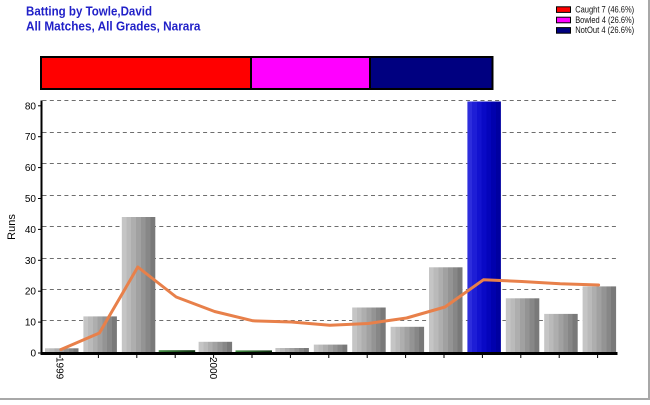  I want to click on svg-text: Runs, so click(12, 227).